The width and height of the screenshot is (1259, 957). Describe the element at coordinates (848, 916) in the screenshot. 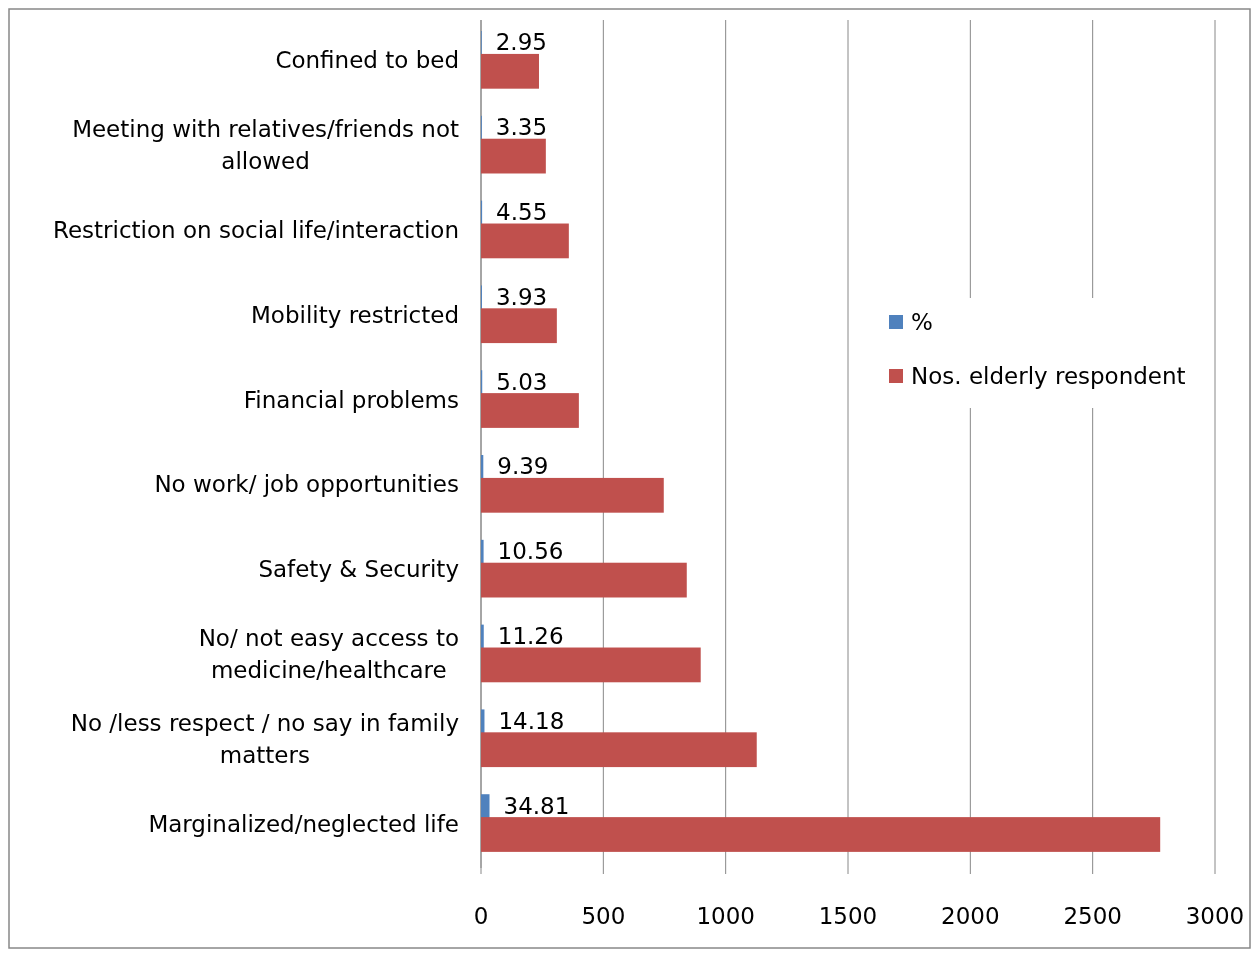

I see `x-tick-label: 1500` at that location.